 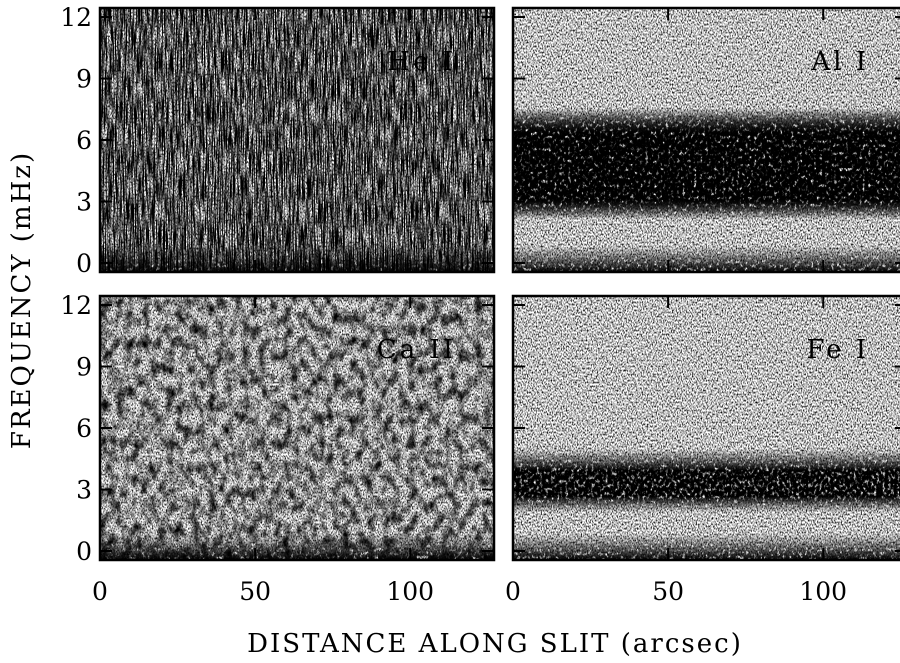 What do you see at coordinates (839, 62) in the screenshot?
I see `panel-label: Al I` at bounding box center [839, 62].